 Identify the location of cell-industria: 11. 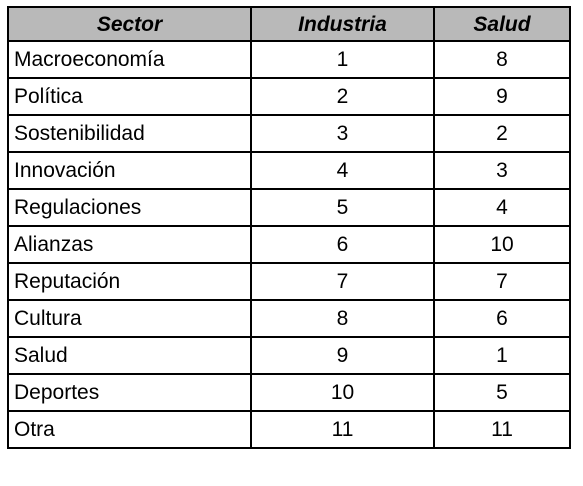
(342, 429).